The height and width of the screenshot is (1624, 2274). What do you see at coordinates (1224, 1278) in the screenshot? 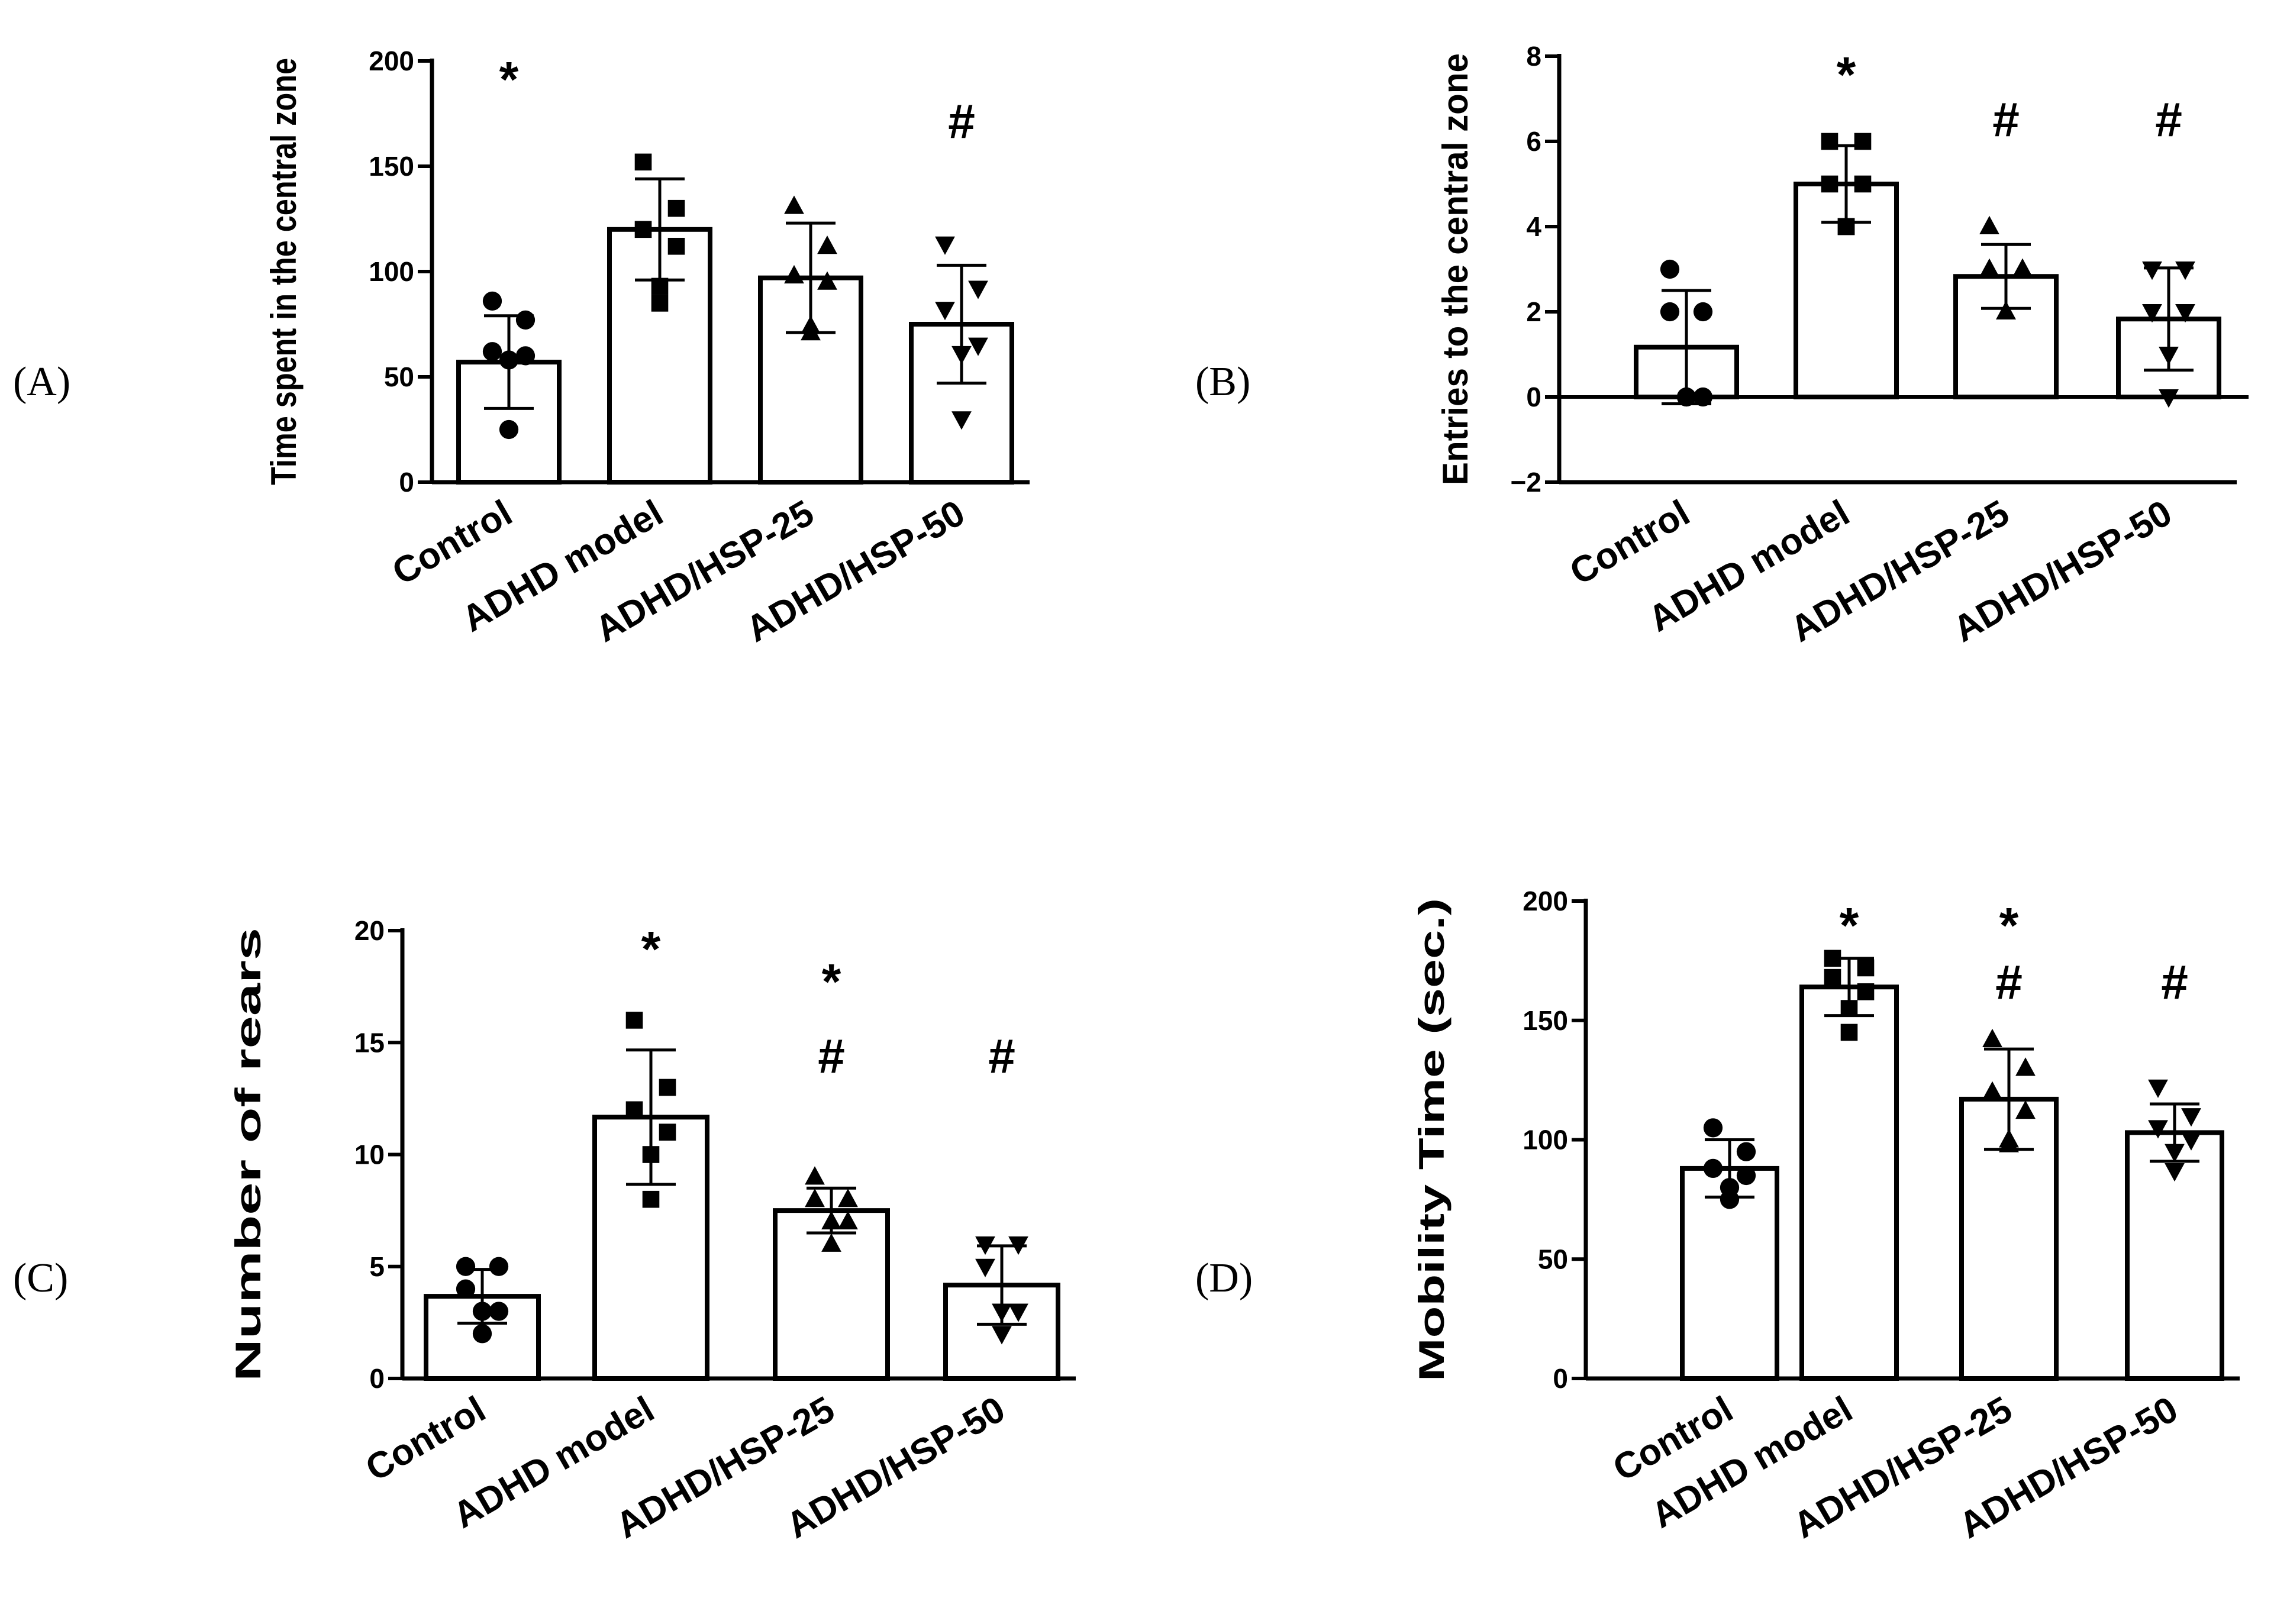
I see `panel-label: (D)` at bounding box center [1224, 1278].